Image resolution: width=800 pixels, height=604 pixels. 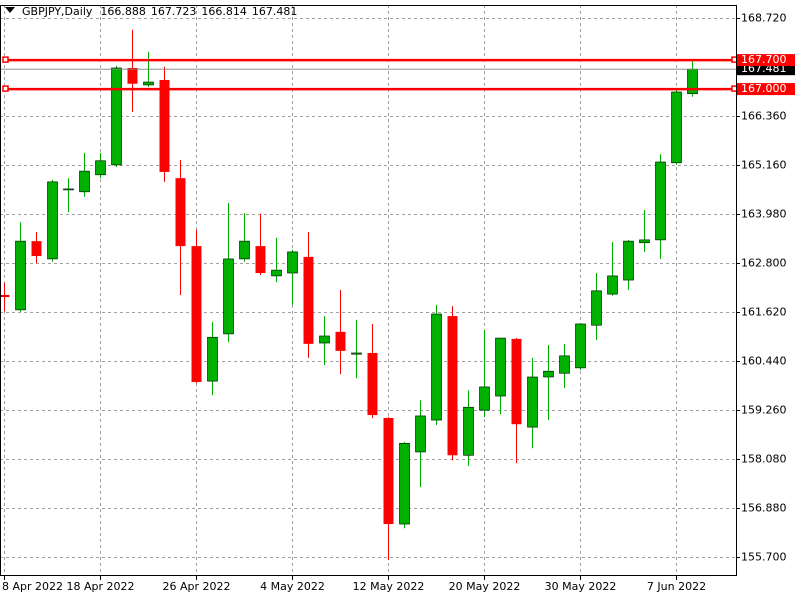 I want to click on x-tick-label: 20 May 2022, so click(x=485, y=586).